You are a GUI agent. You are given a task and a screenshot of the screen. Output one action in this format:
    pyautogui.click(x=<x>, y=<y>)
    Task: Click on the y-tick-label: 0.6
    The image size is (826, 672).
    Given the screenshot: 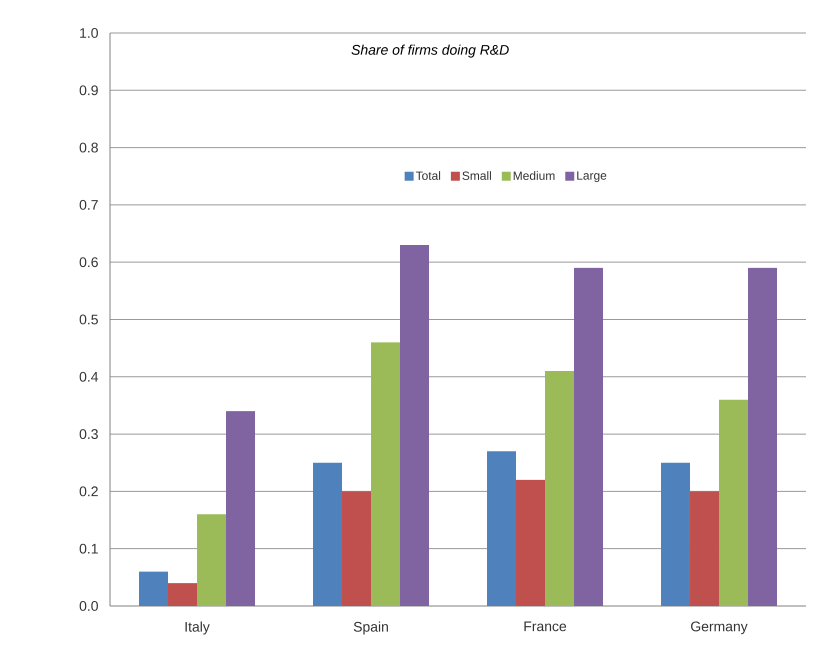 What is the action you would take?
    pyautogui.click(x=89, y=262)
    